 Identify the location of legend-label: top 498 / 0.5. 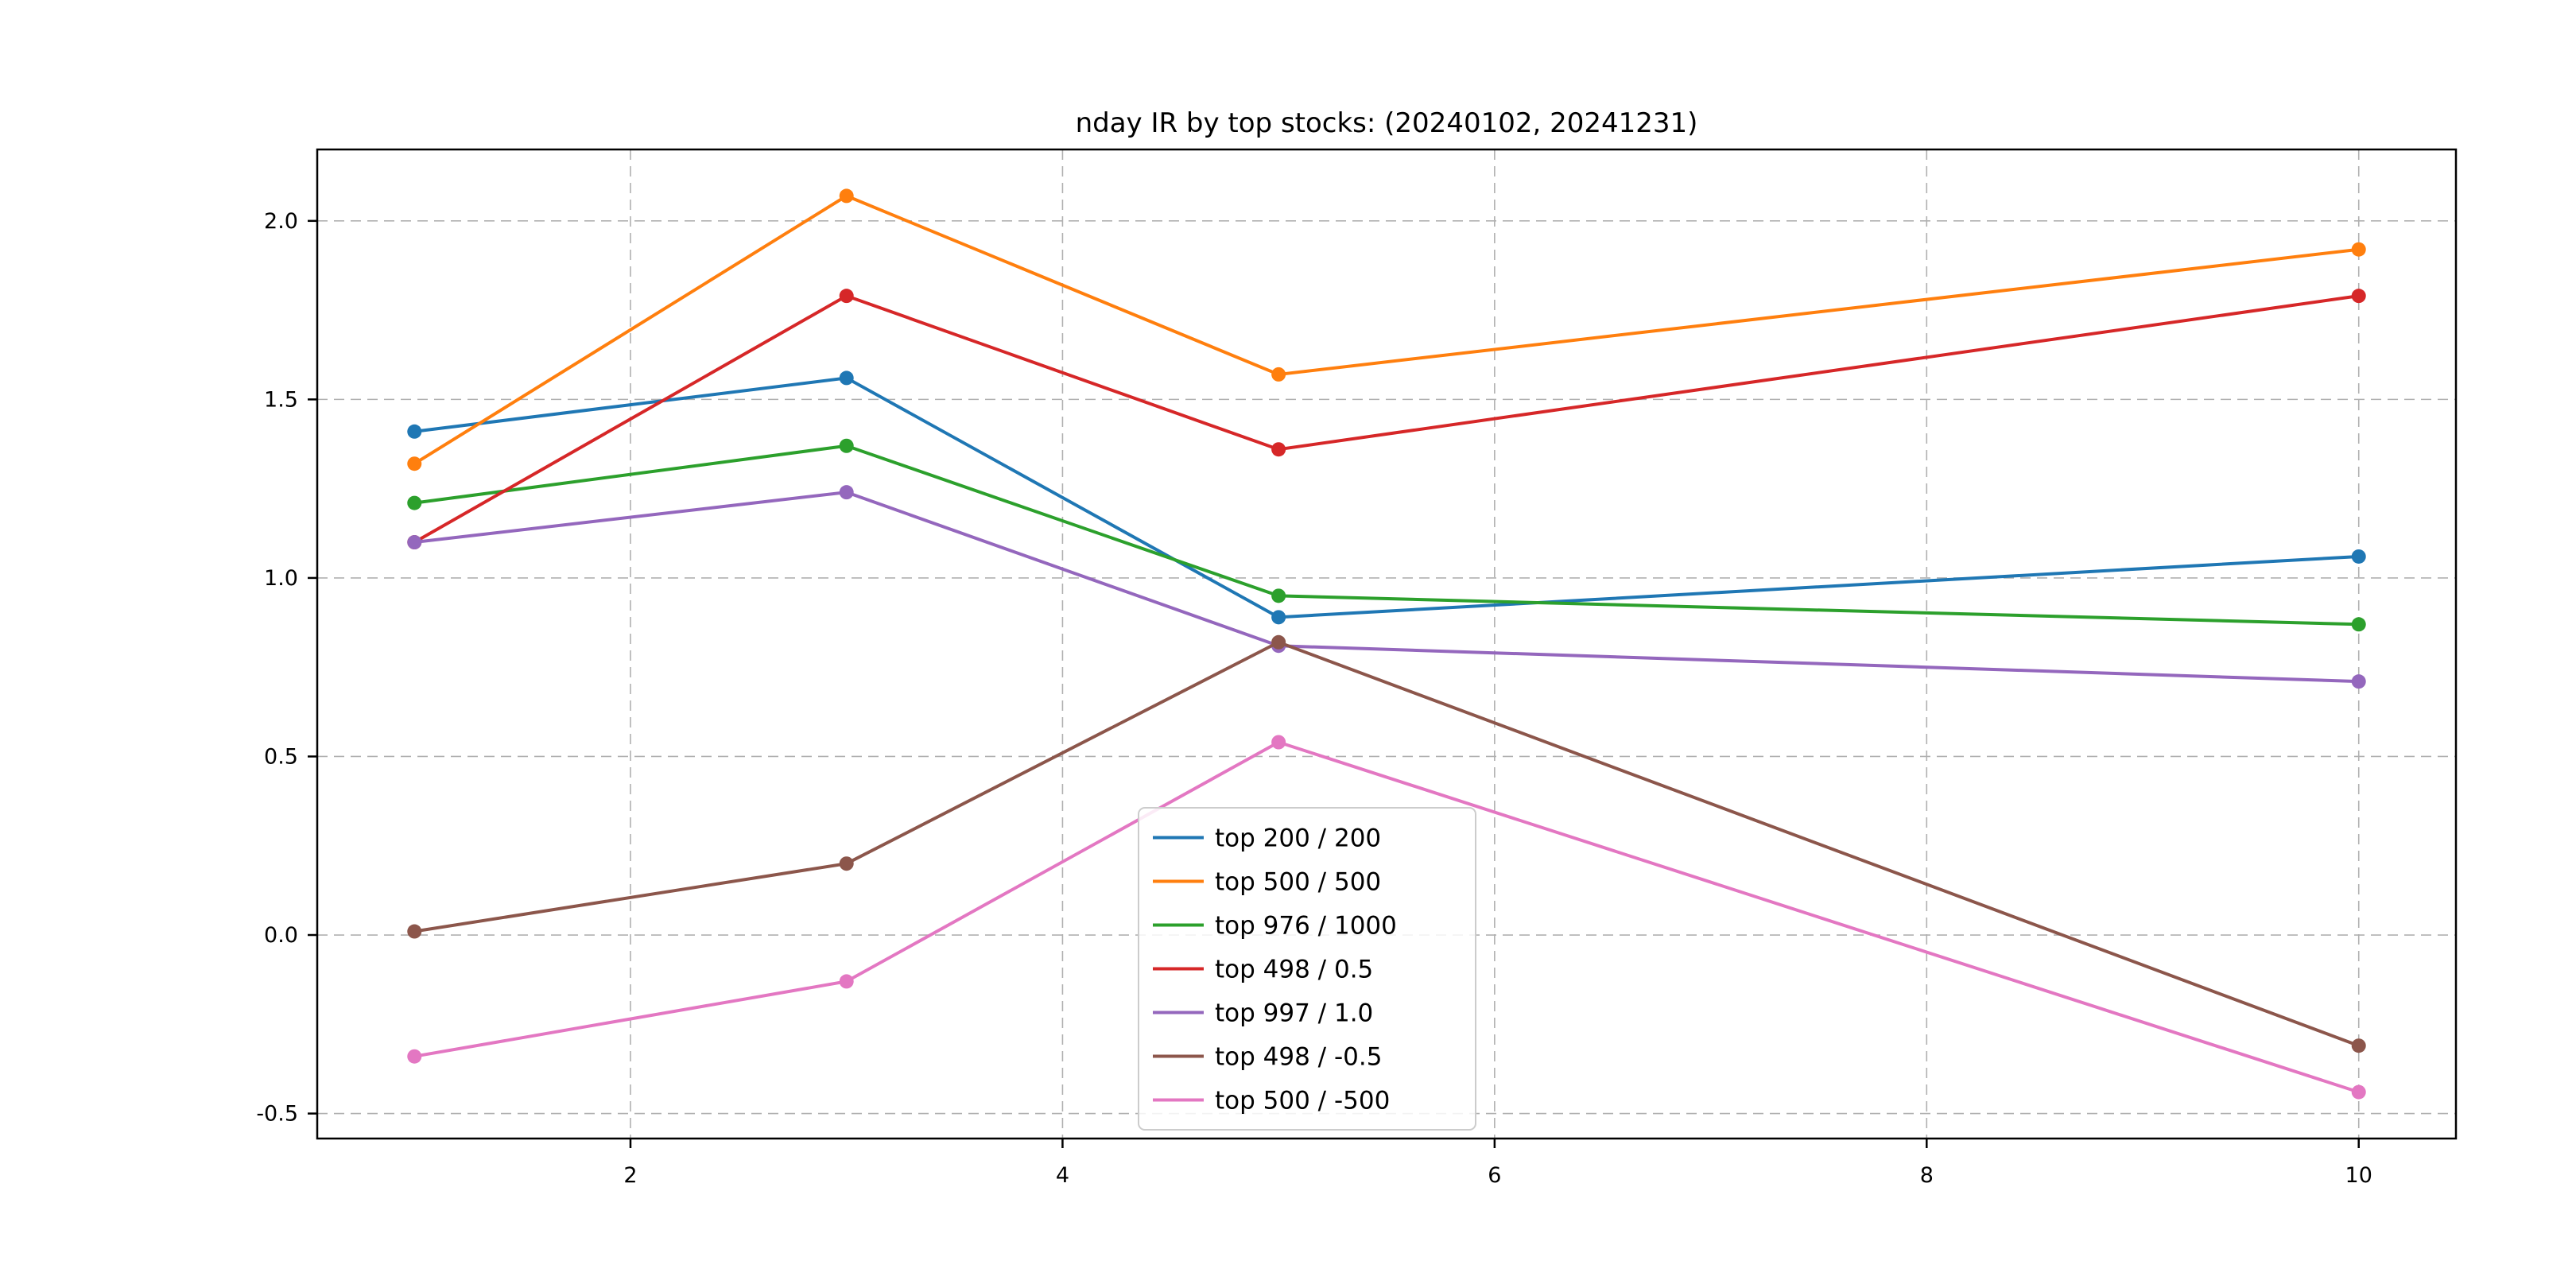
(1294, 970).